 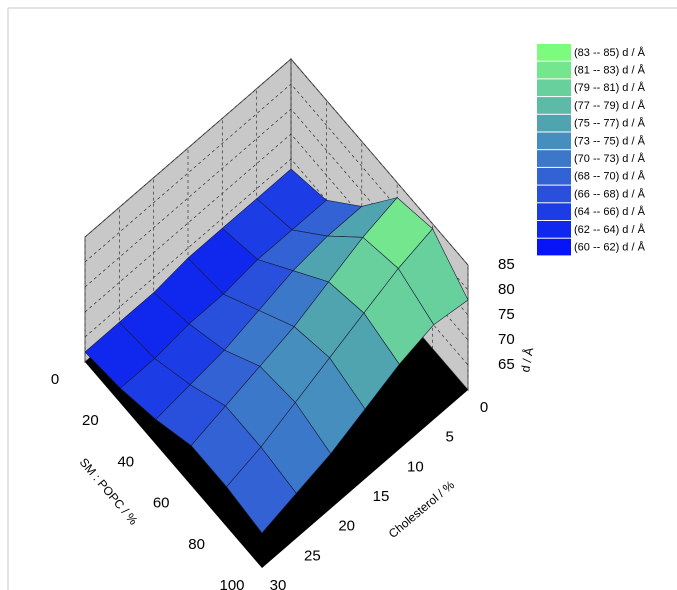 What do you see at coordinates (610, 69) in the screenshot?
I see `legend-label: (81 -- 83) d / Å` at bounding box center [610, 69].